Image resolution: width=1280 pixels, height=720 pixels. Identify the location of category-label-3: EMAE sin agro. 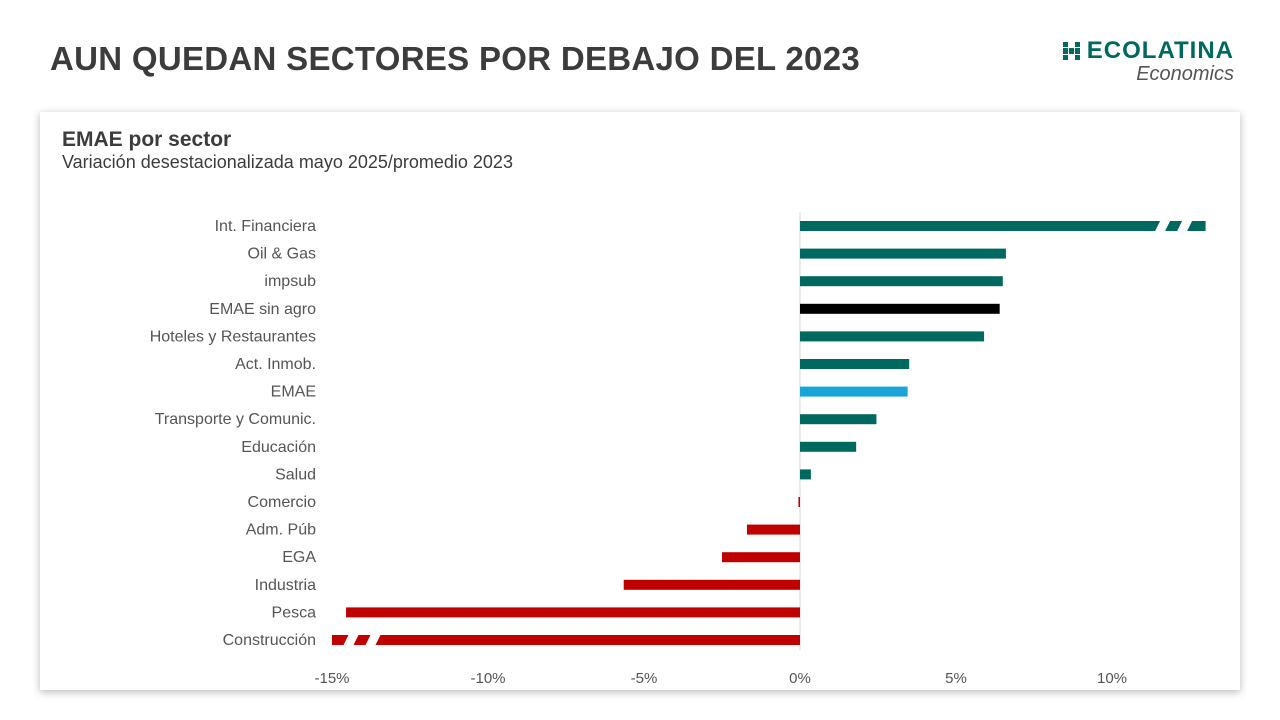
(262, 309).